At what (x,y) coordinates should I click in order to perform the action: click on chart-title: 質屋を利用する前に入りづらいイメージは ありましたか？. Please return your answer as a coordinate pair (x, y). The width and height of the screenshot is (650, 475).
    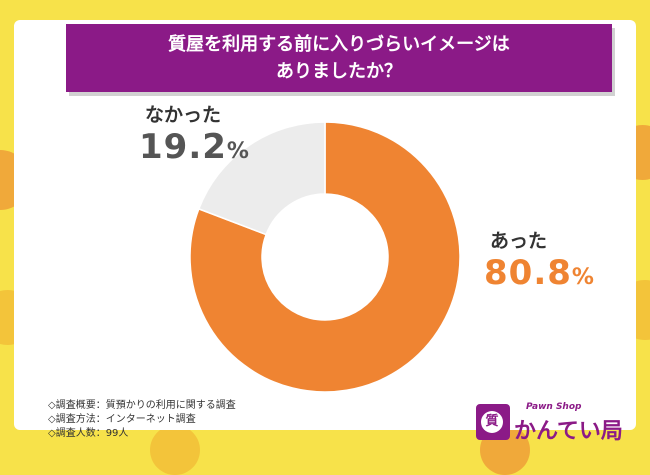
    Looking at the image, I should click on (339, 58).